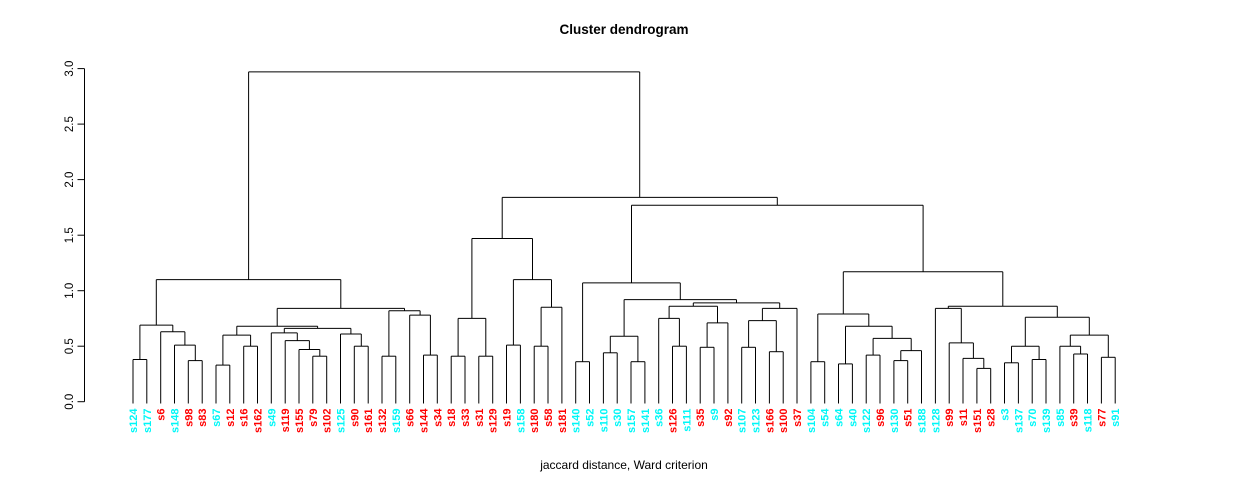  What do you see at coordinates (466, 418) in the screenshot?
I see `leaf-label-s33: s33` at bounding box center [466, 418].